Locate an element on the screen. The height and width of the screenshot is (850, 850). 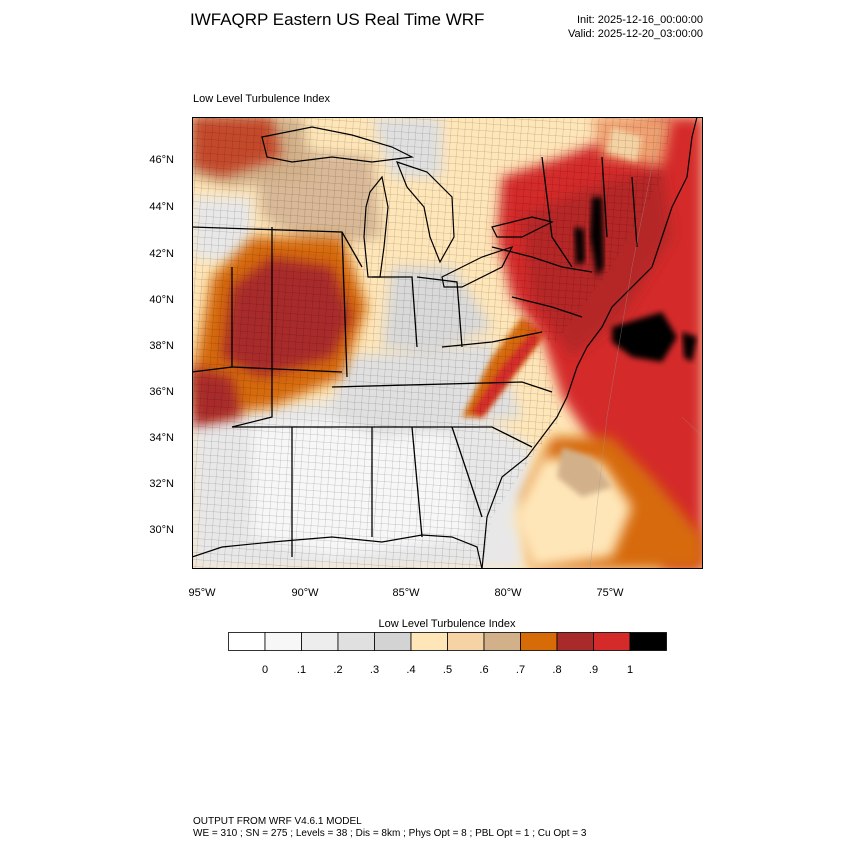
lat-label: 42°N is located at coordinates (161, 254).